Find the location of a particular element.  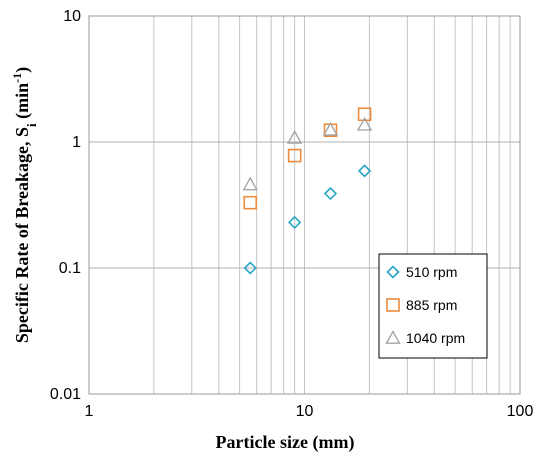

legend-marker-diamond is located at coordinates (393, 272).